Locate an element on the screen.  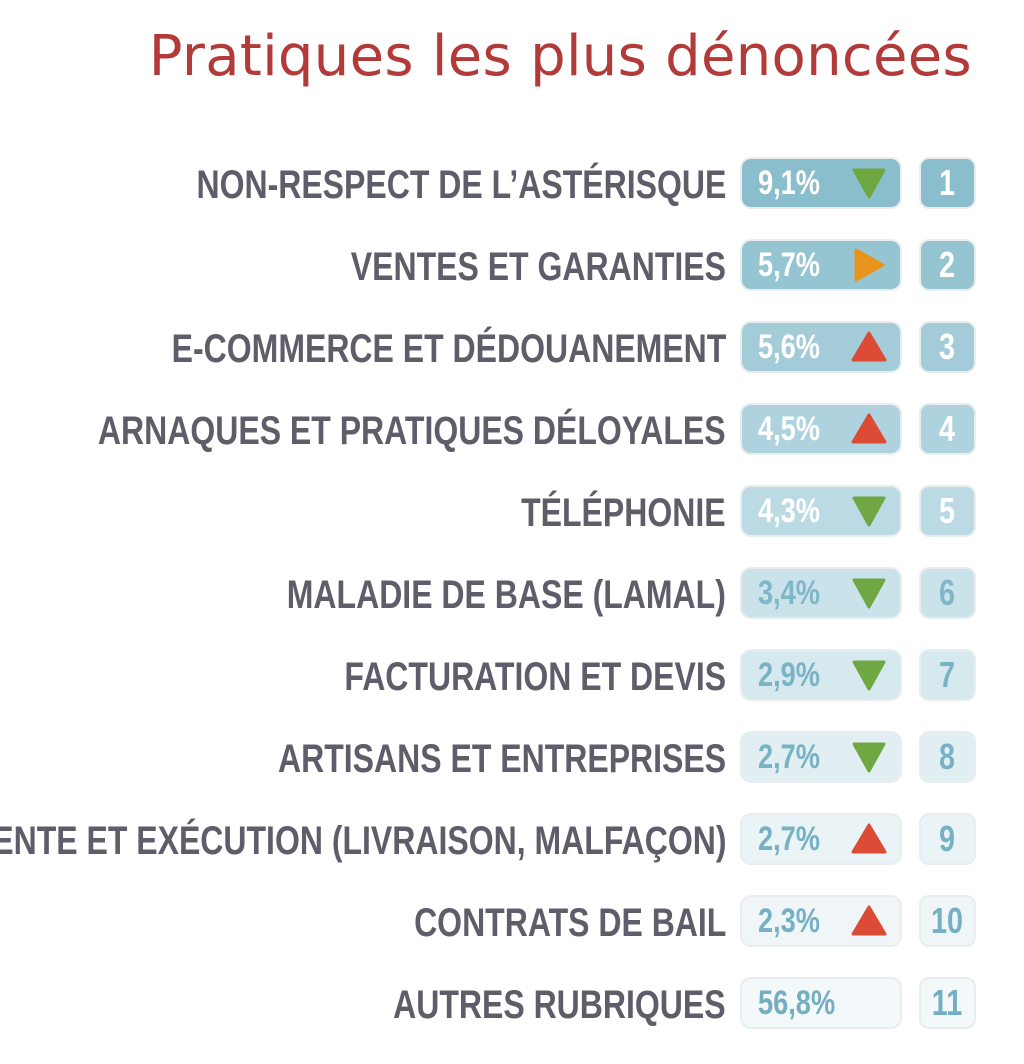
rank-number: 2 is located at coordinates (947, 264).